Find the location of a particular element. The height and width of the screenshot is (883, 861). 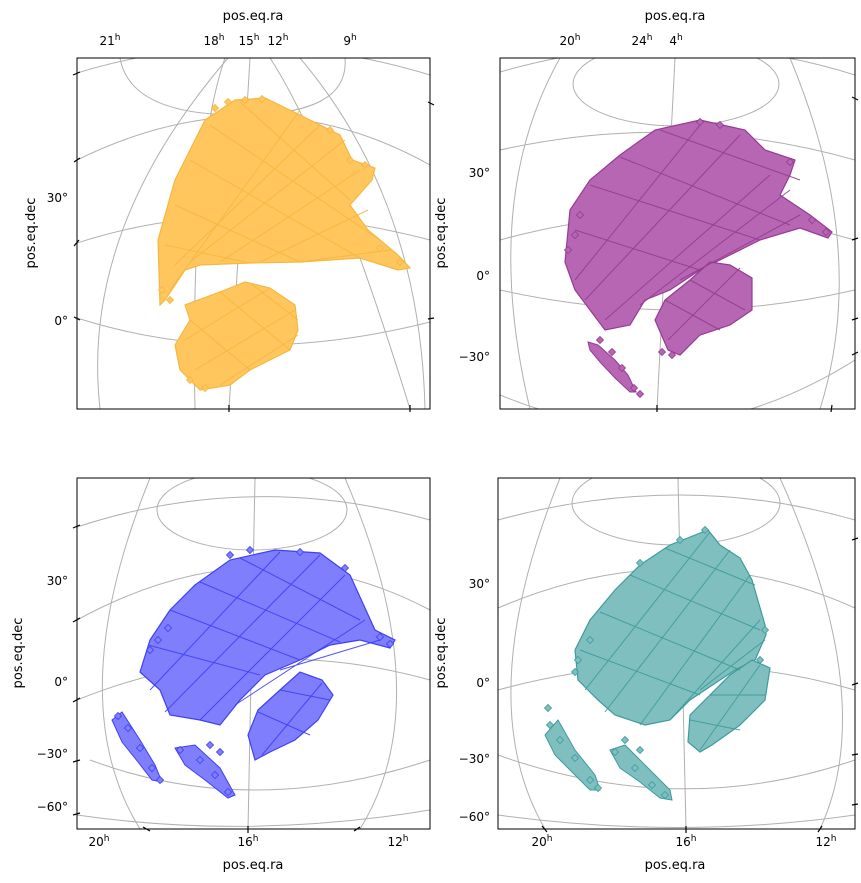

p3-ytick-0: 30° is located at coordinates (57, 581).